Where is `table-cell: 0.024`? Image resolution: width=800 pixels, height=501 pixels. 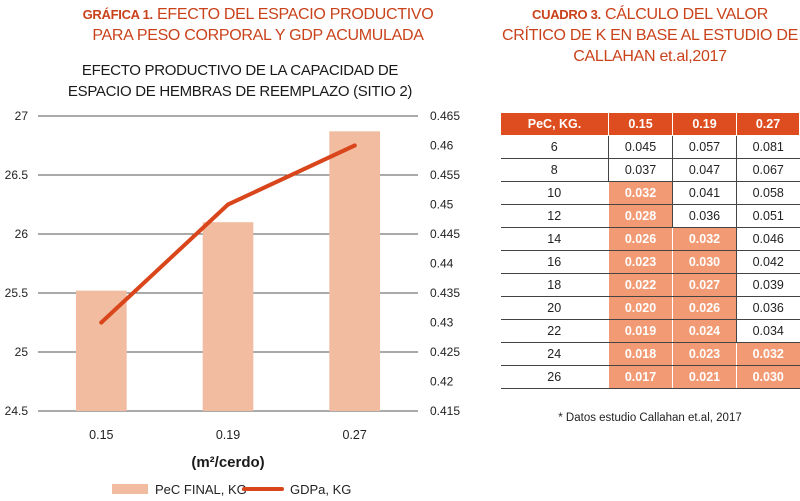
table-cell: 0.024 is located at coordinates (704, 331).